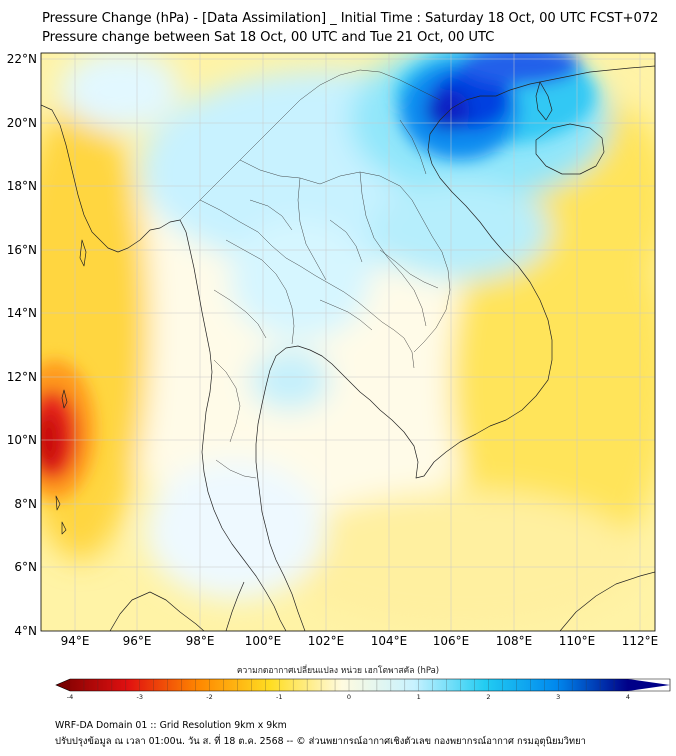 The height and width of the screenshot is (756, 676). What do you see at coordinates (25, 567) in the screenshot?
I see `lat-label: 6°N` at bounding box center [25, 567].